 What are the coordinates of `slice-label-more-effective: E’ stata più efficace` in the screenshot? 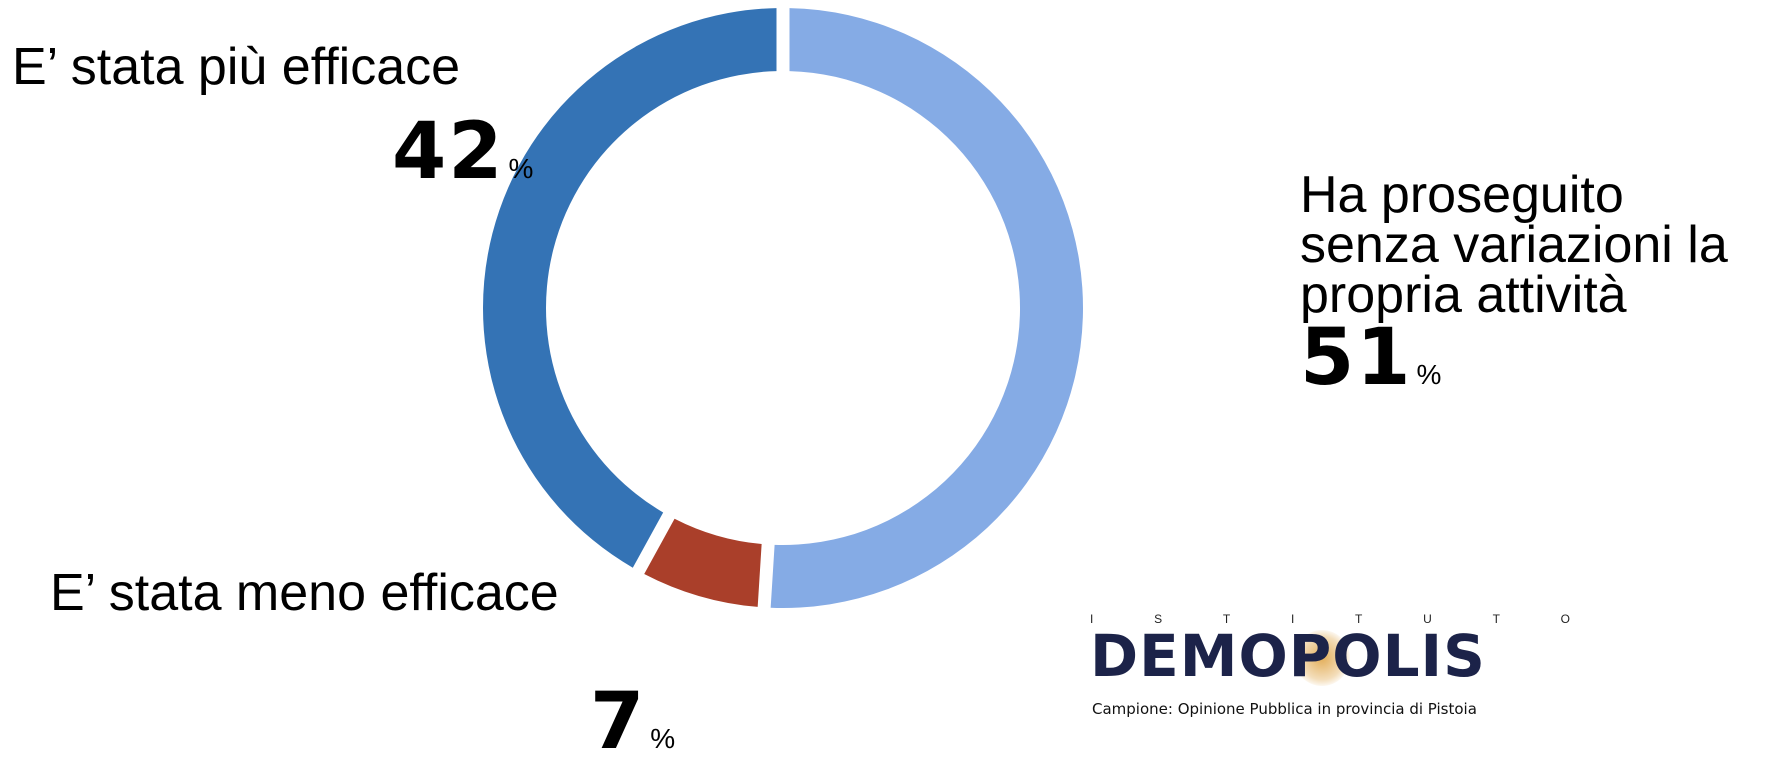 It's located at (236, 67).